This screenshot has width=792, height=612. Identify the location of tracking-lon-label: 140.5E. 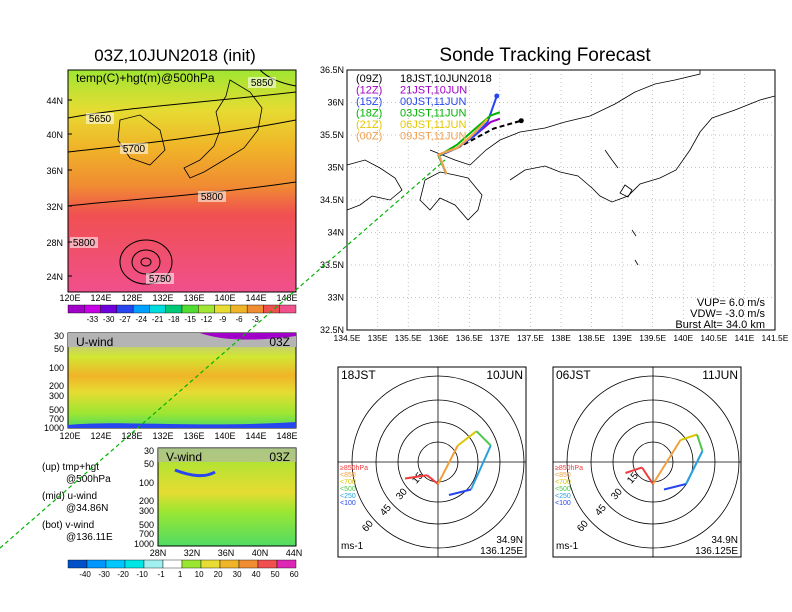
(713, 338).